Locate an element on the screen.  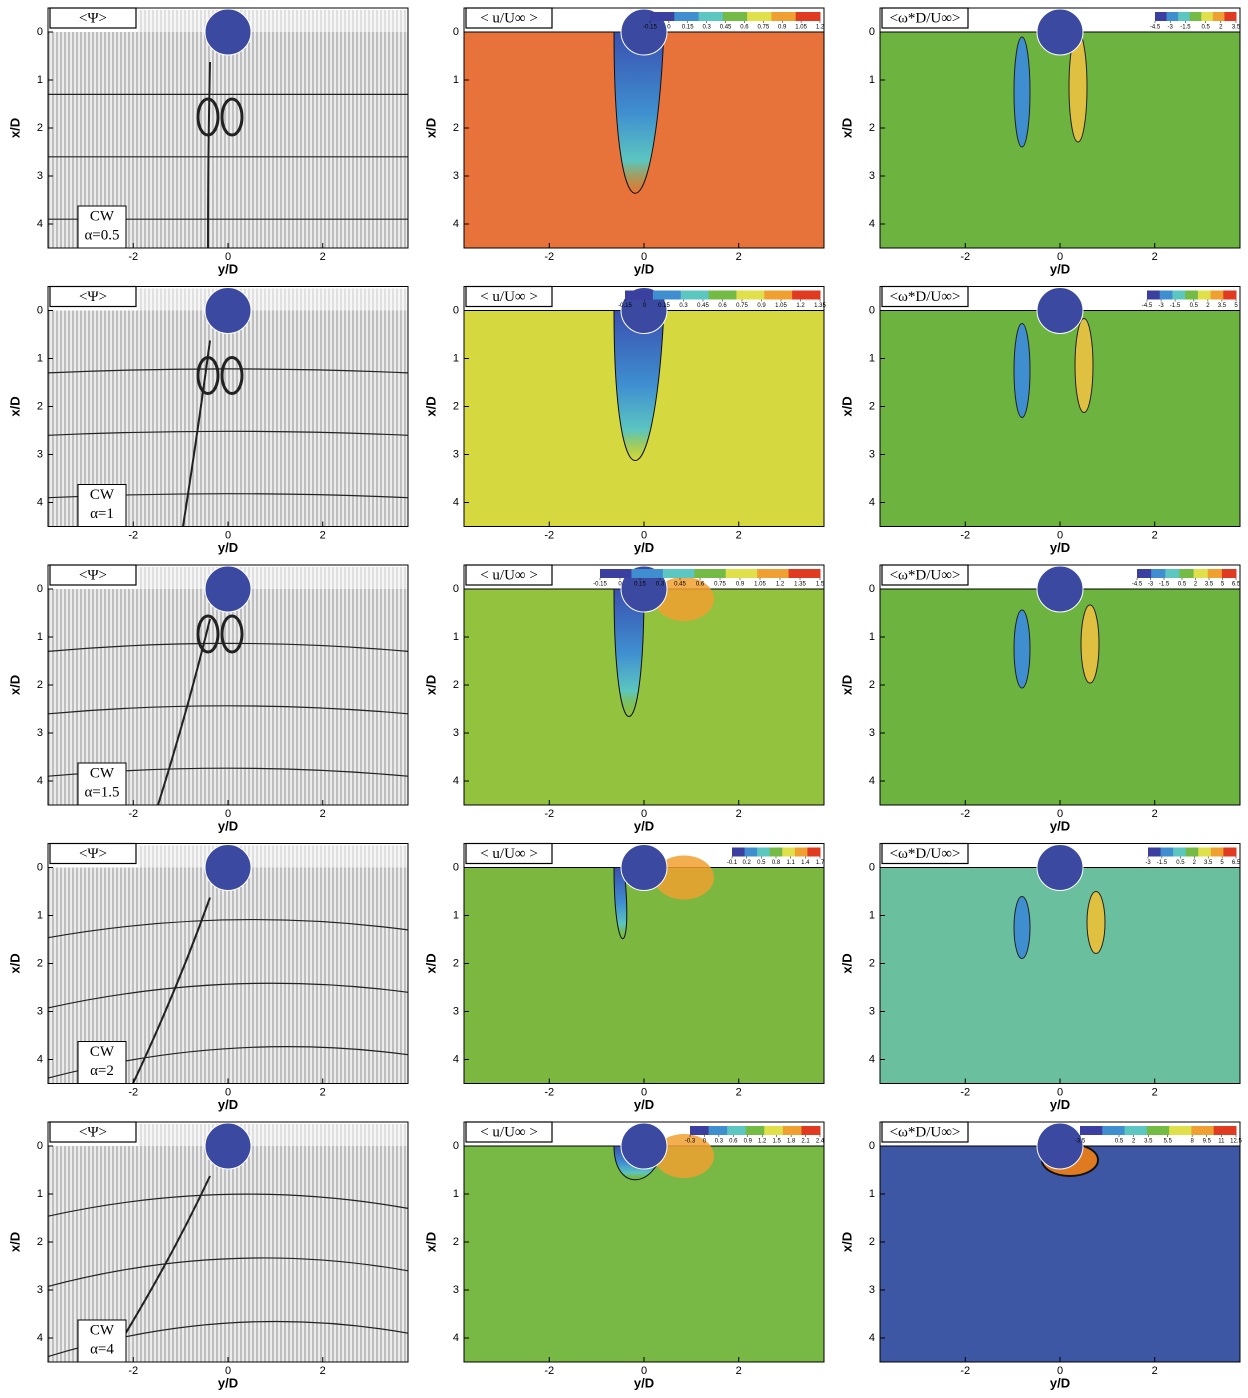
colorbar-tick-label: 1.2 is located at coordinates (780, 585).